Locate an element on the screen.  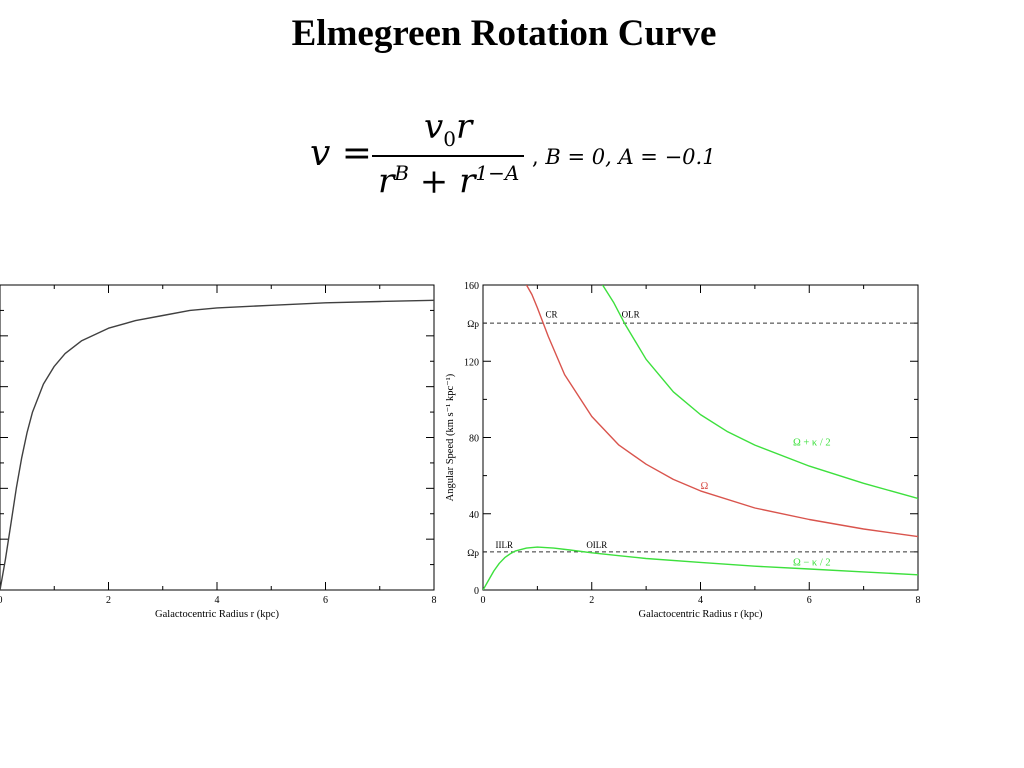
formula-den-r2: r is located at coordinates (467, 181).